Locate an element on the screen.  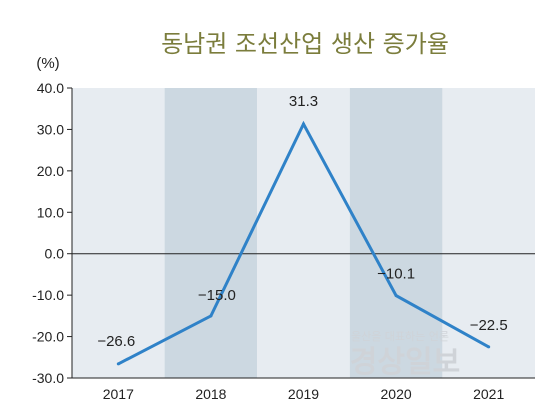
x-tick-label: 2019 is located at coordinates (303, 394).